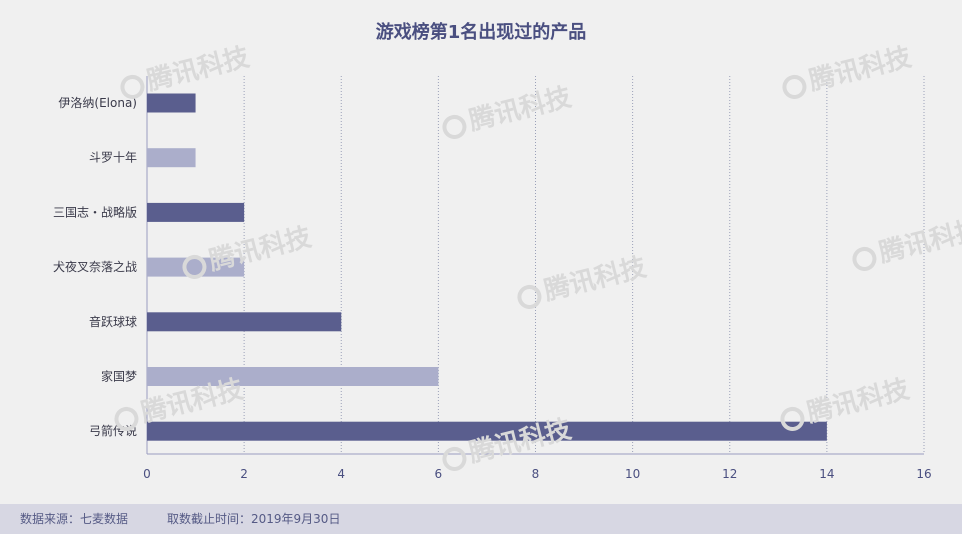 Image resolution: width=962 pixels, height=534 pixels. What do you see at coordinates (119, 376) in the screenshot?
I see `category-label: 家国梦` at bounding box center [119, 376].